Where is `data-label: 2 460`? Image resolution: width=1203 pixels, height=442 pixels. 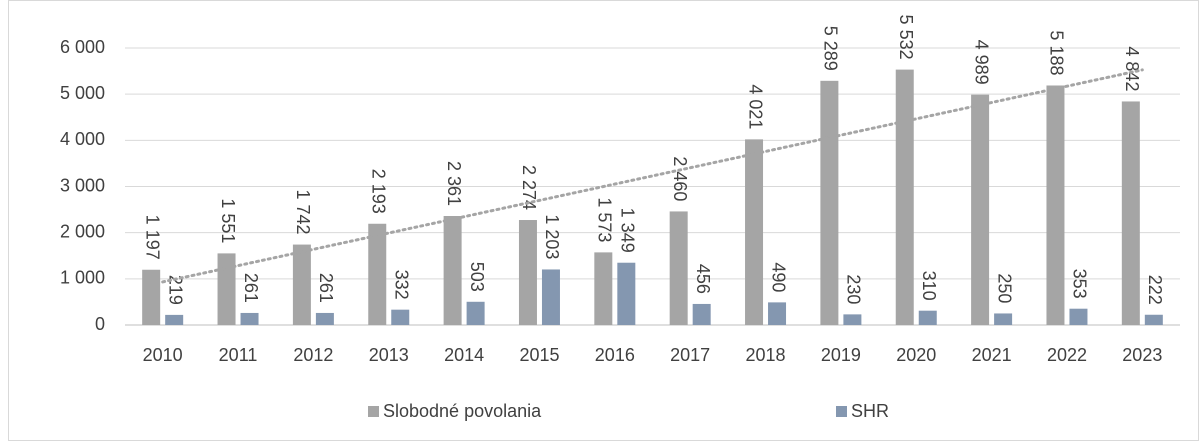
data-label: 2 460 is located at coordinates (680, 178).